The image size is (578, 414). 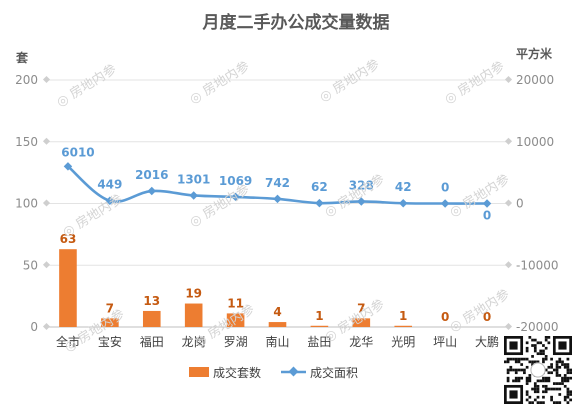 What do you see at coordinates (445, 342) in the screenshot?
I see `x-tick-label: 坪山` at bounding box center [445, 342].